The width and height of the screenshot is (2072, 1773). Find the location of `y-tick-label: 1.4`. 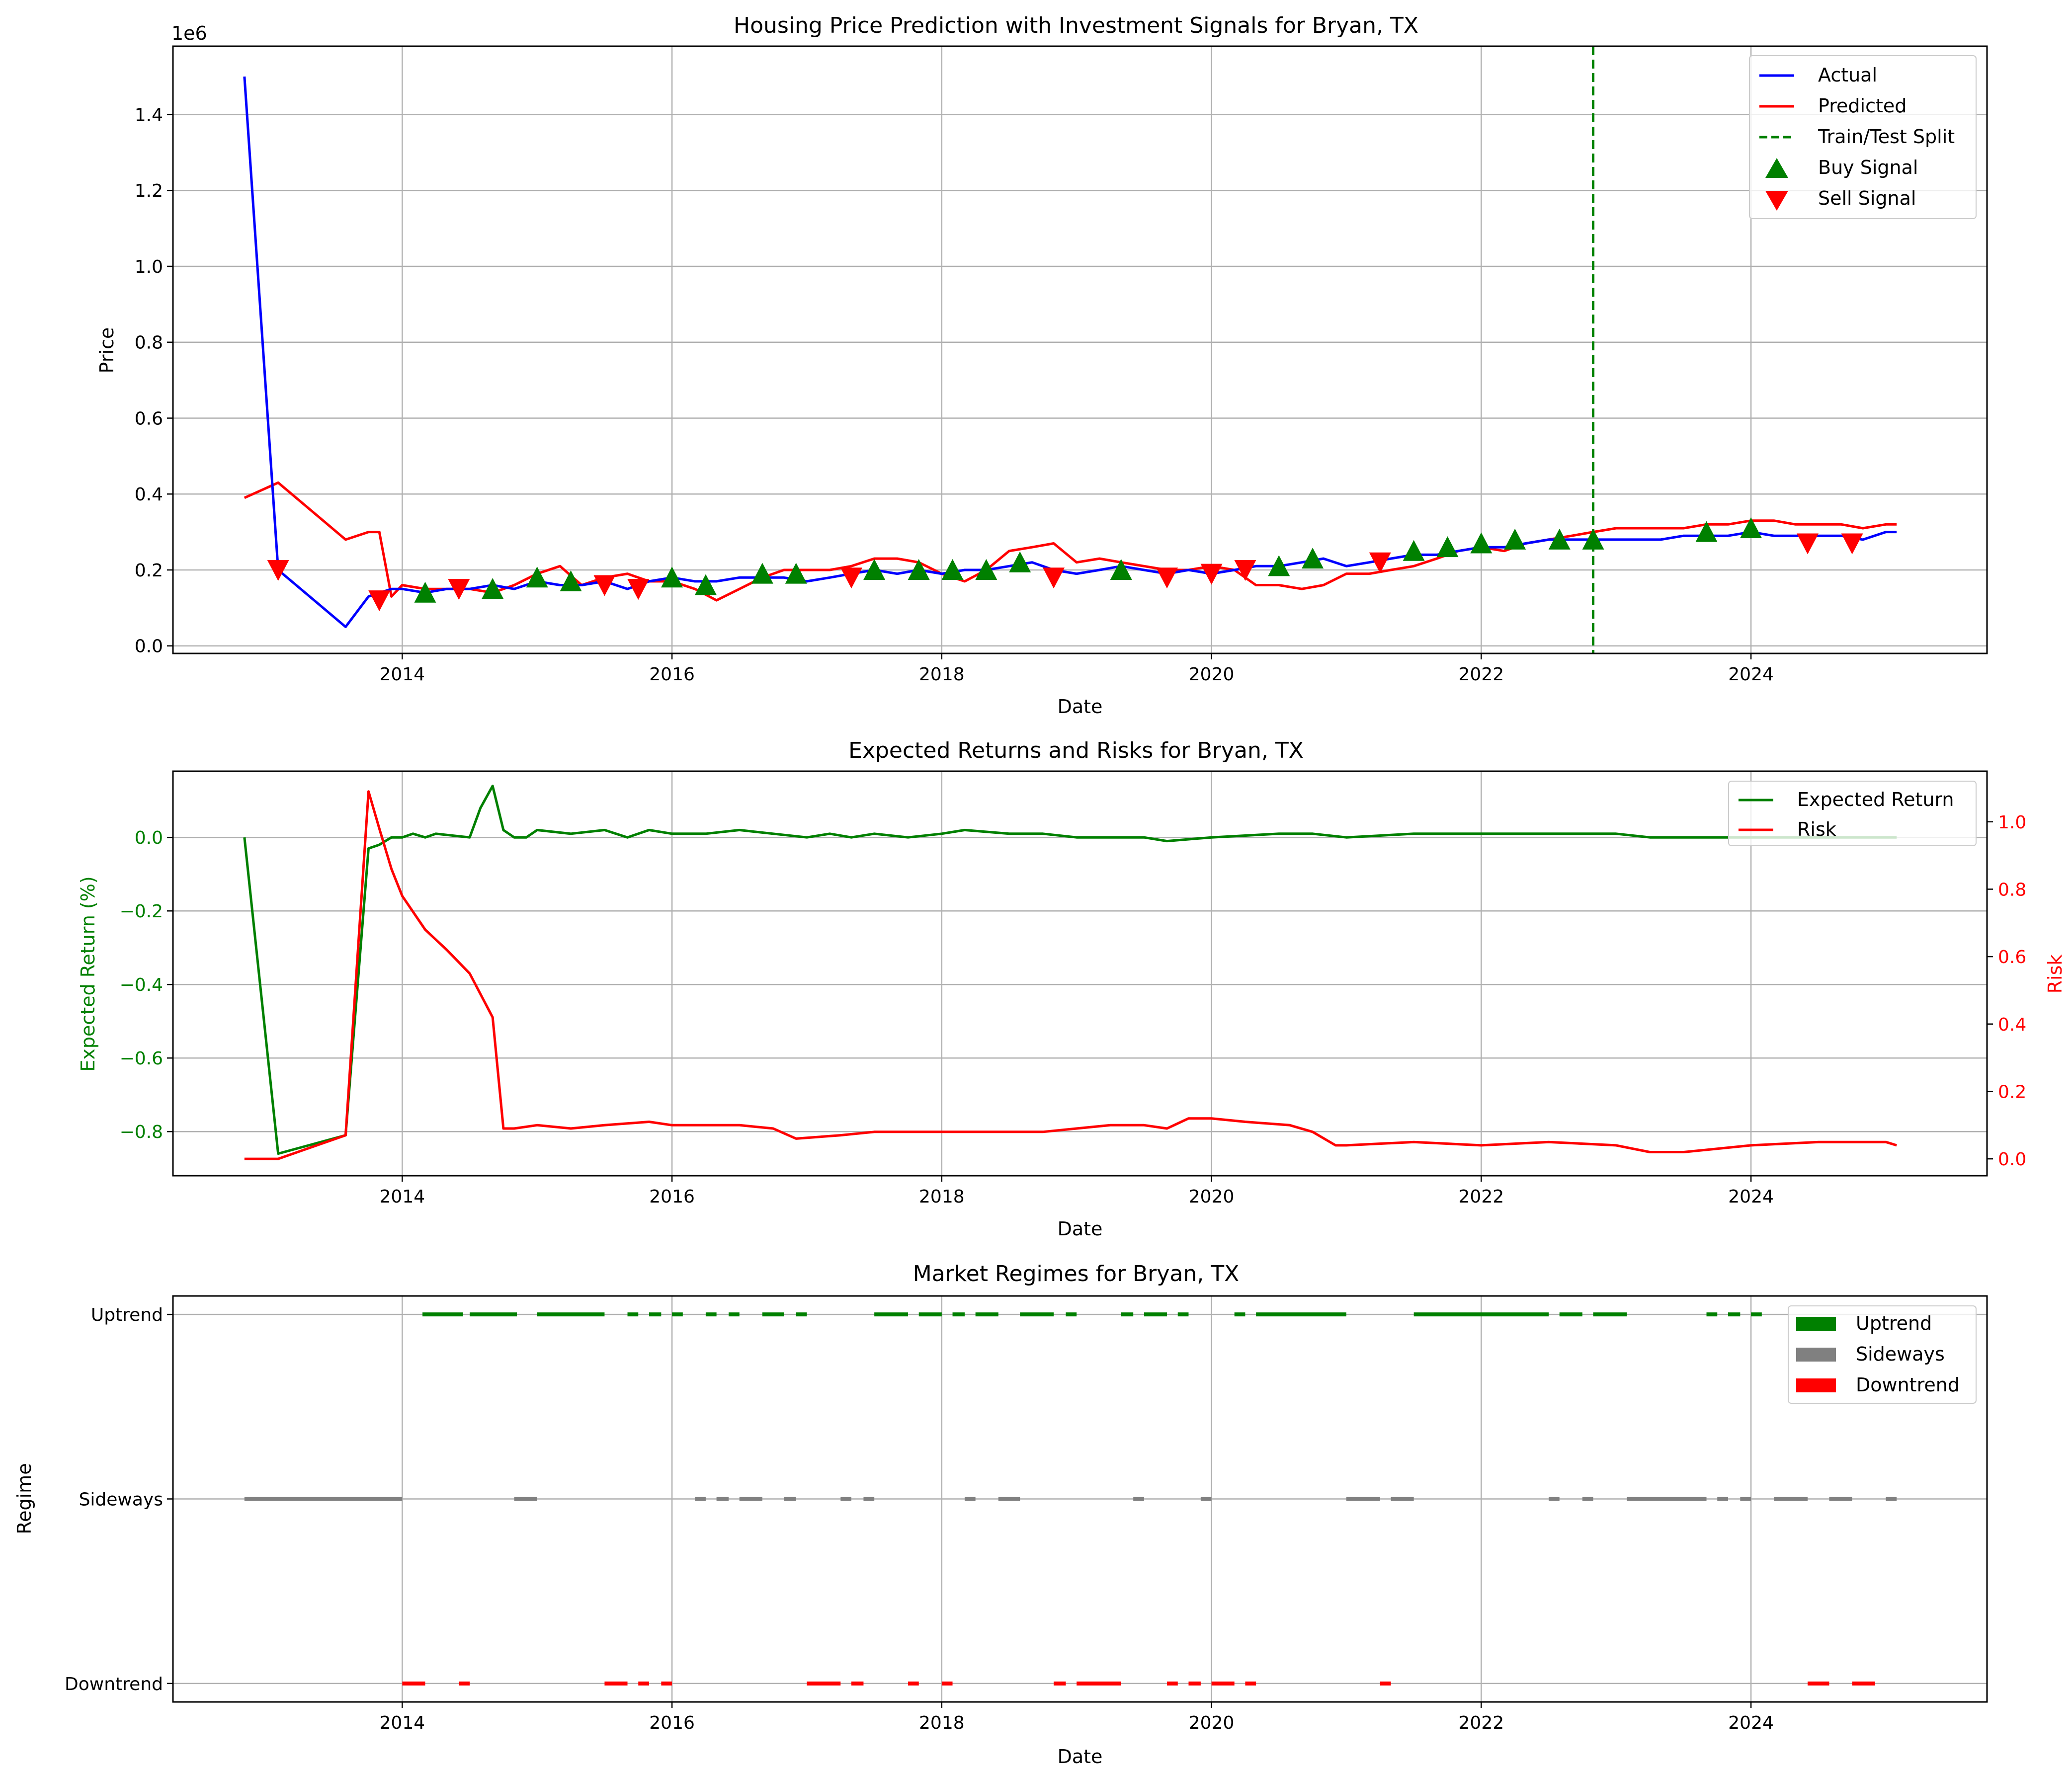

y-tick-label: 1.4 is located at coordinates (149, 115).